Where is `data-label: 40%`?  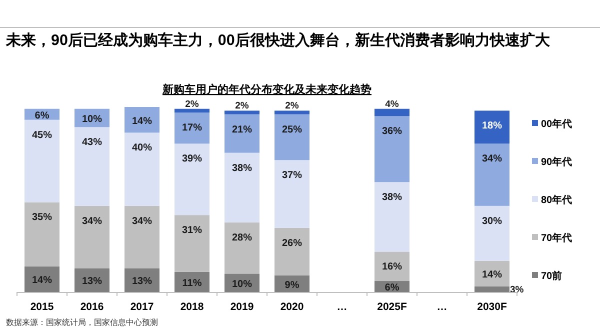
data-label: 40% is located at coordinates (142, 148).